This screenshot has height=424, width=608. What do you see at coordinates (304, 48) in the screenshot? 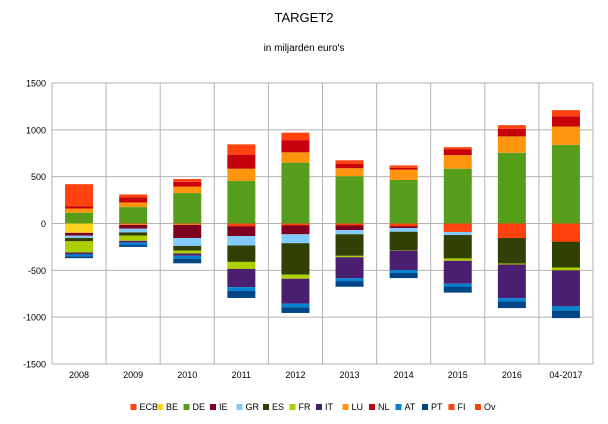
I see `chart-subtitle: in miljarden euro's` at bounding box center [304, 48].